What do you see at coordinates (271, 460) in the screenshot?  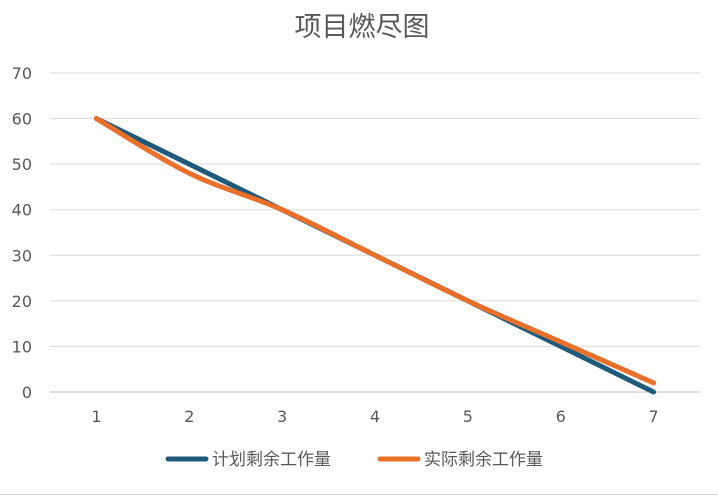 I see `legend-label-planned: 计划剩余工作量` at bounding box center [271, 460].